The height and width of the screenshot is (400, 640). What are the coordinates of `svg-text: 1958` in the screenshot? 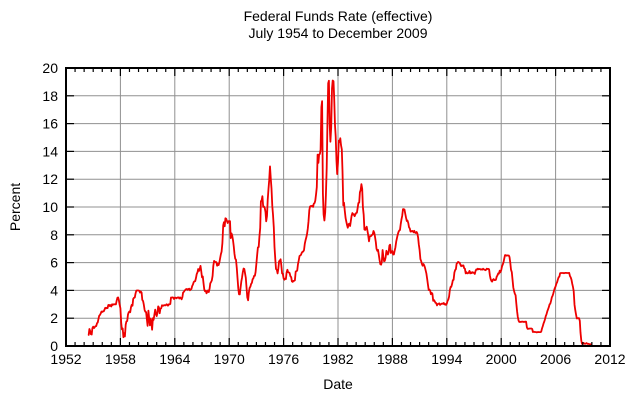 It's located at (120, 359).